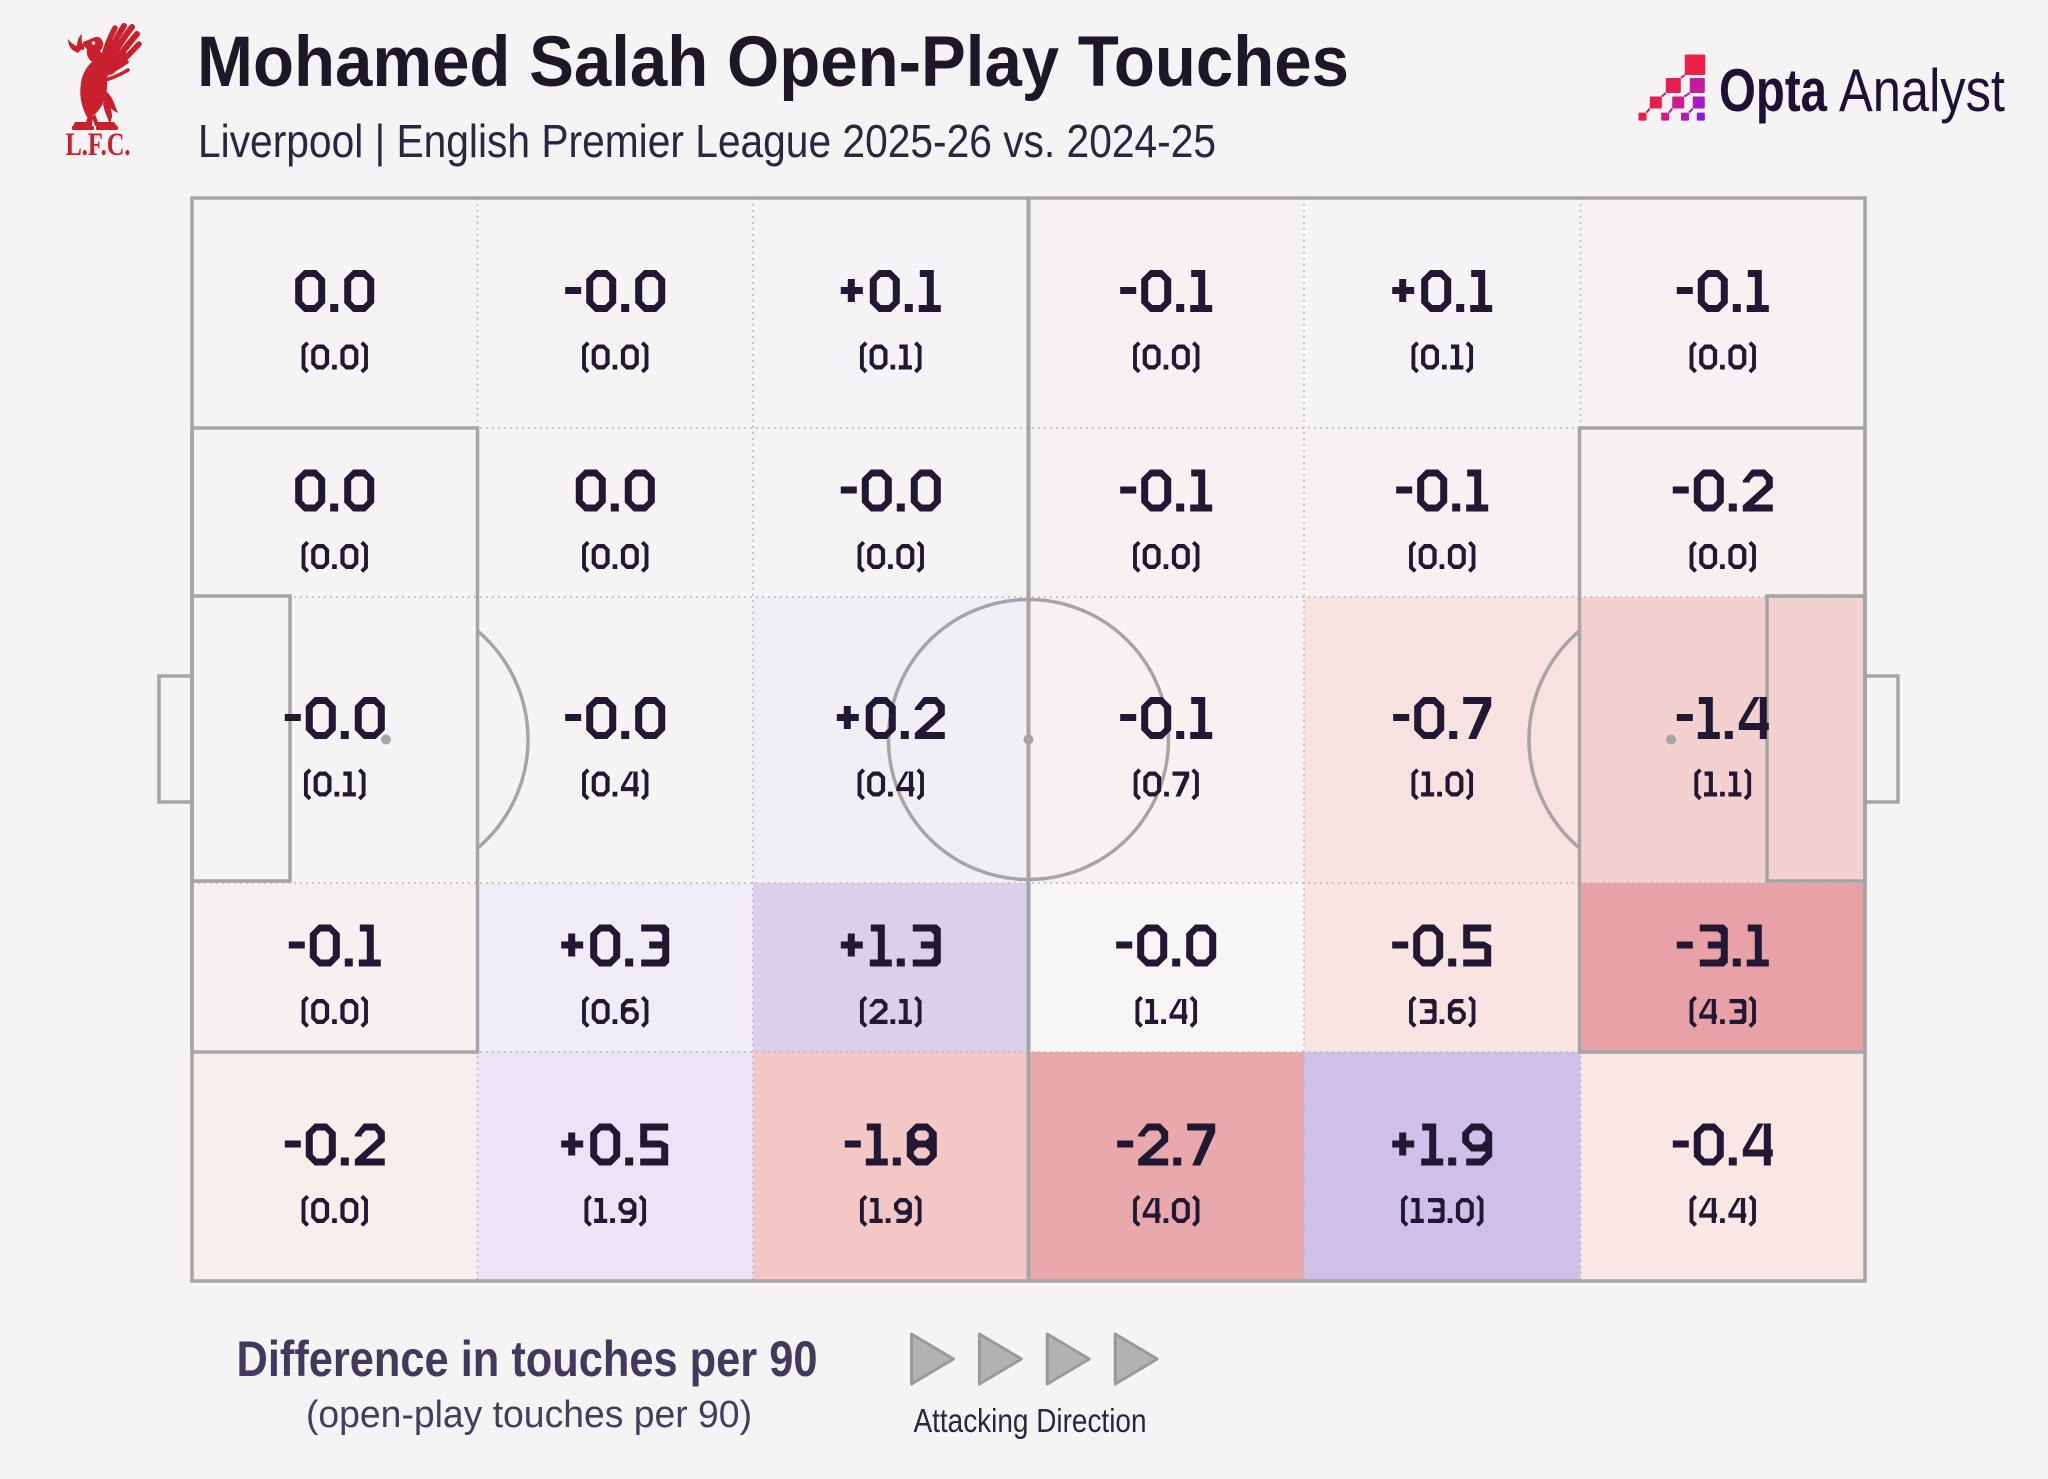  I want to click on svg-text: L.F.C., so click(98, 145).